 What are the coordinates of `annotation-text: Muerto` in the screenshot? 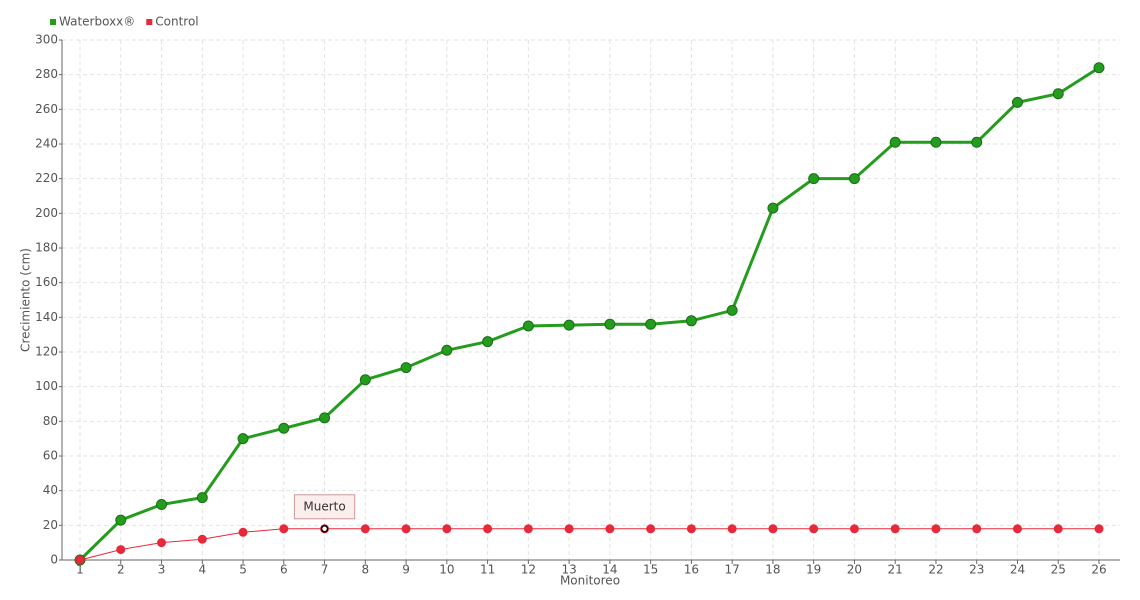 It's located at (324, 506).